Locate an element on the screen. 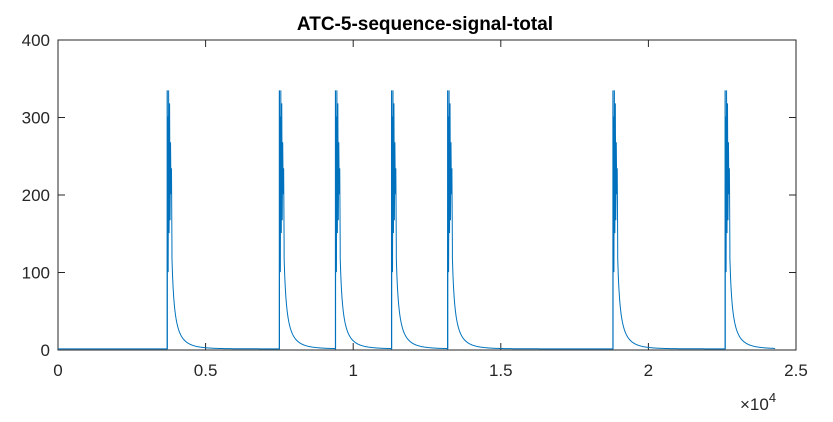 This screenshot has width=833, height=422. y-tick-label: 200 is located at coordinates (36, 195).